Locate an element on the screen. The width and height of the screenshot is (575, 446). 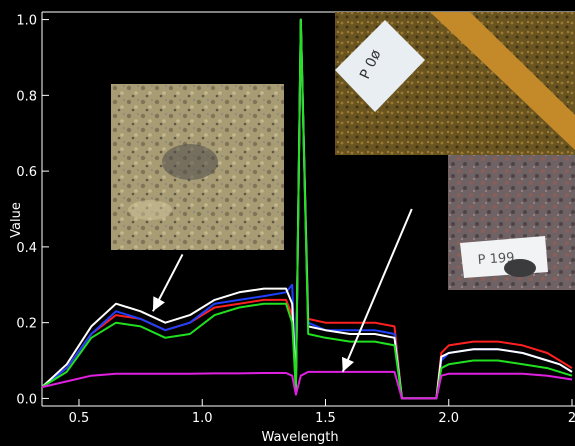
sample-card-text: P 199 is located at coordinates (496, 259).